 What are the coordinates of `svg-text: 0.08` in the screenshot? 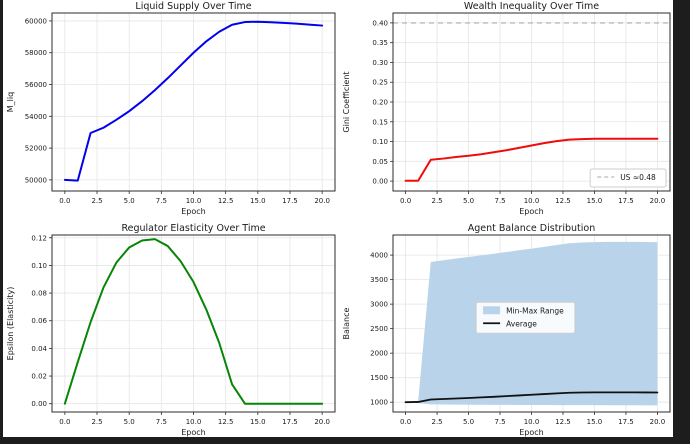 It's located at (39, 294).